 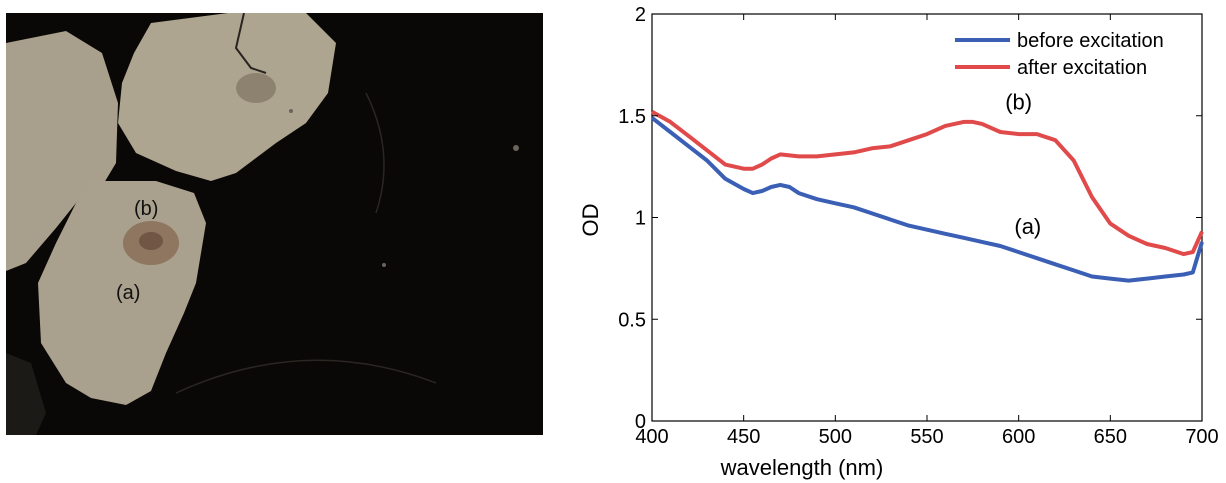 I want to click on x-tick-label: 700, so click(x=1201, y=437).